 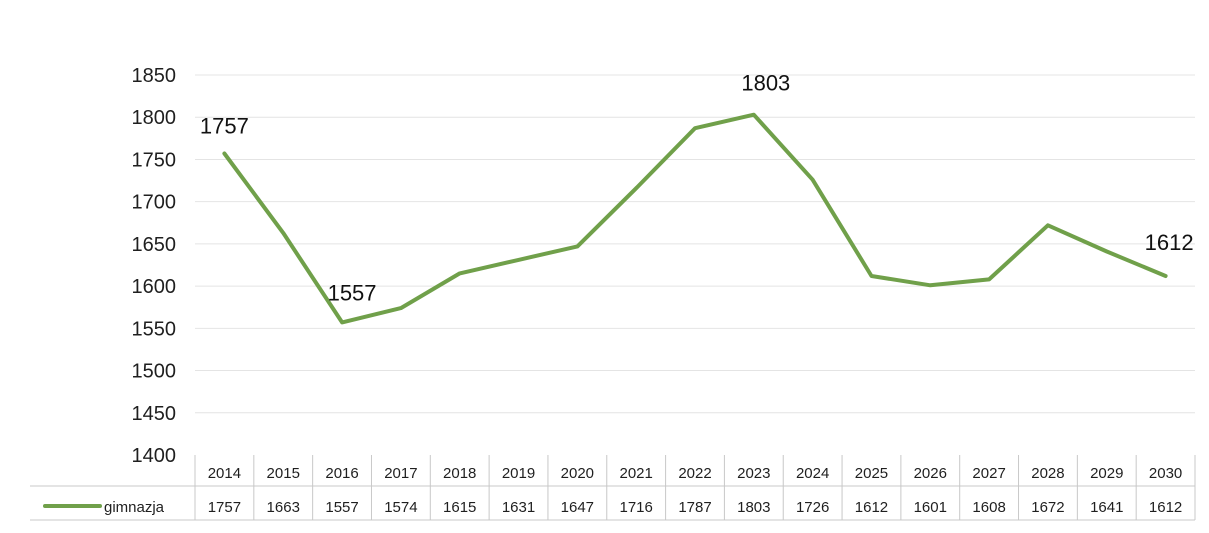 I want to click on x-tick-label: 2017, so click(x=400, y=473).